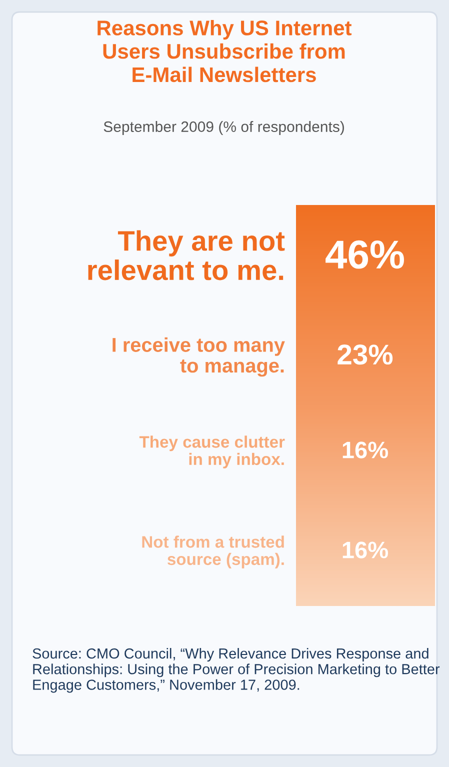 The width and height of the screenshot is (449, 767). Describe the element at coordinates (198, 357) in the screenshot. I see `category-label: I receive too many to manage.` at that location.